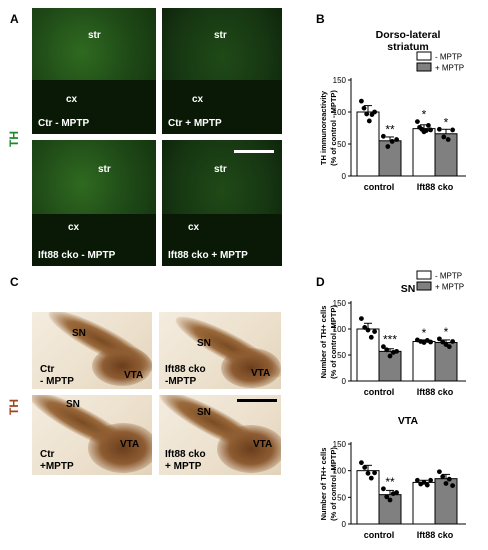  I want to click on y-axis-label: (% of control - MPTP), so click(333, 128).